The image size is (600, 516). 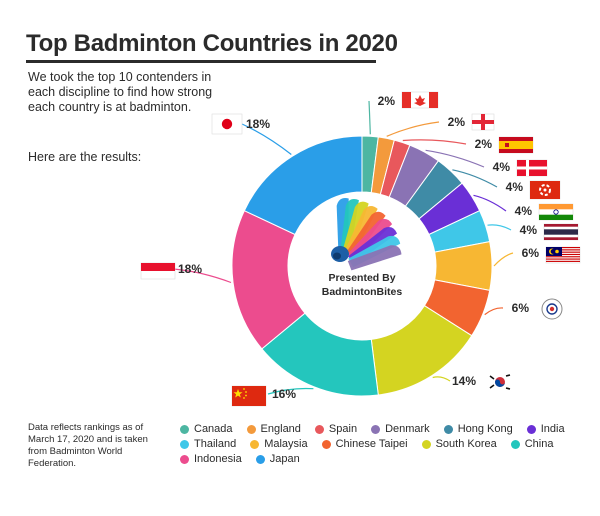 What do you see at coordinates (466, 444) in the screenshot?
I see `legend-label: South Korea` at bounding box center [466, 444].